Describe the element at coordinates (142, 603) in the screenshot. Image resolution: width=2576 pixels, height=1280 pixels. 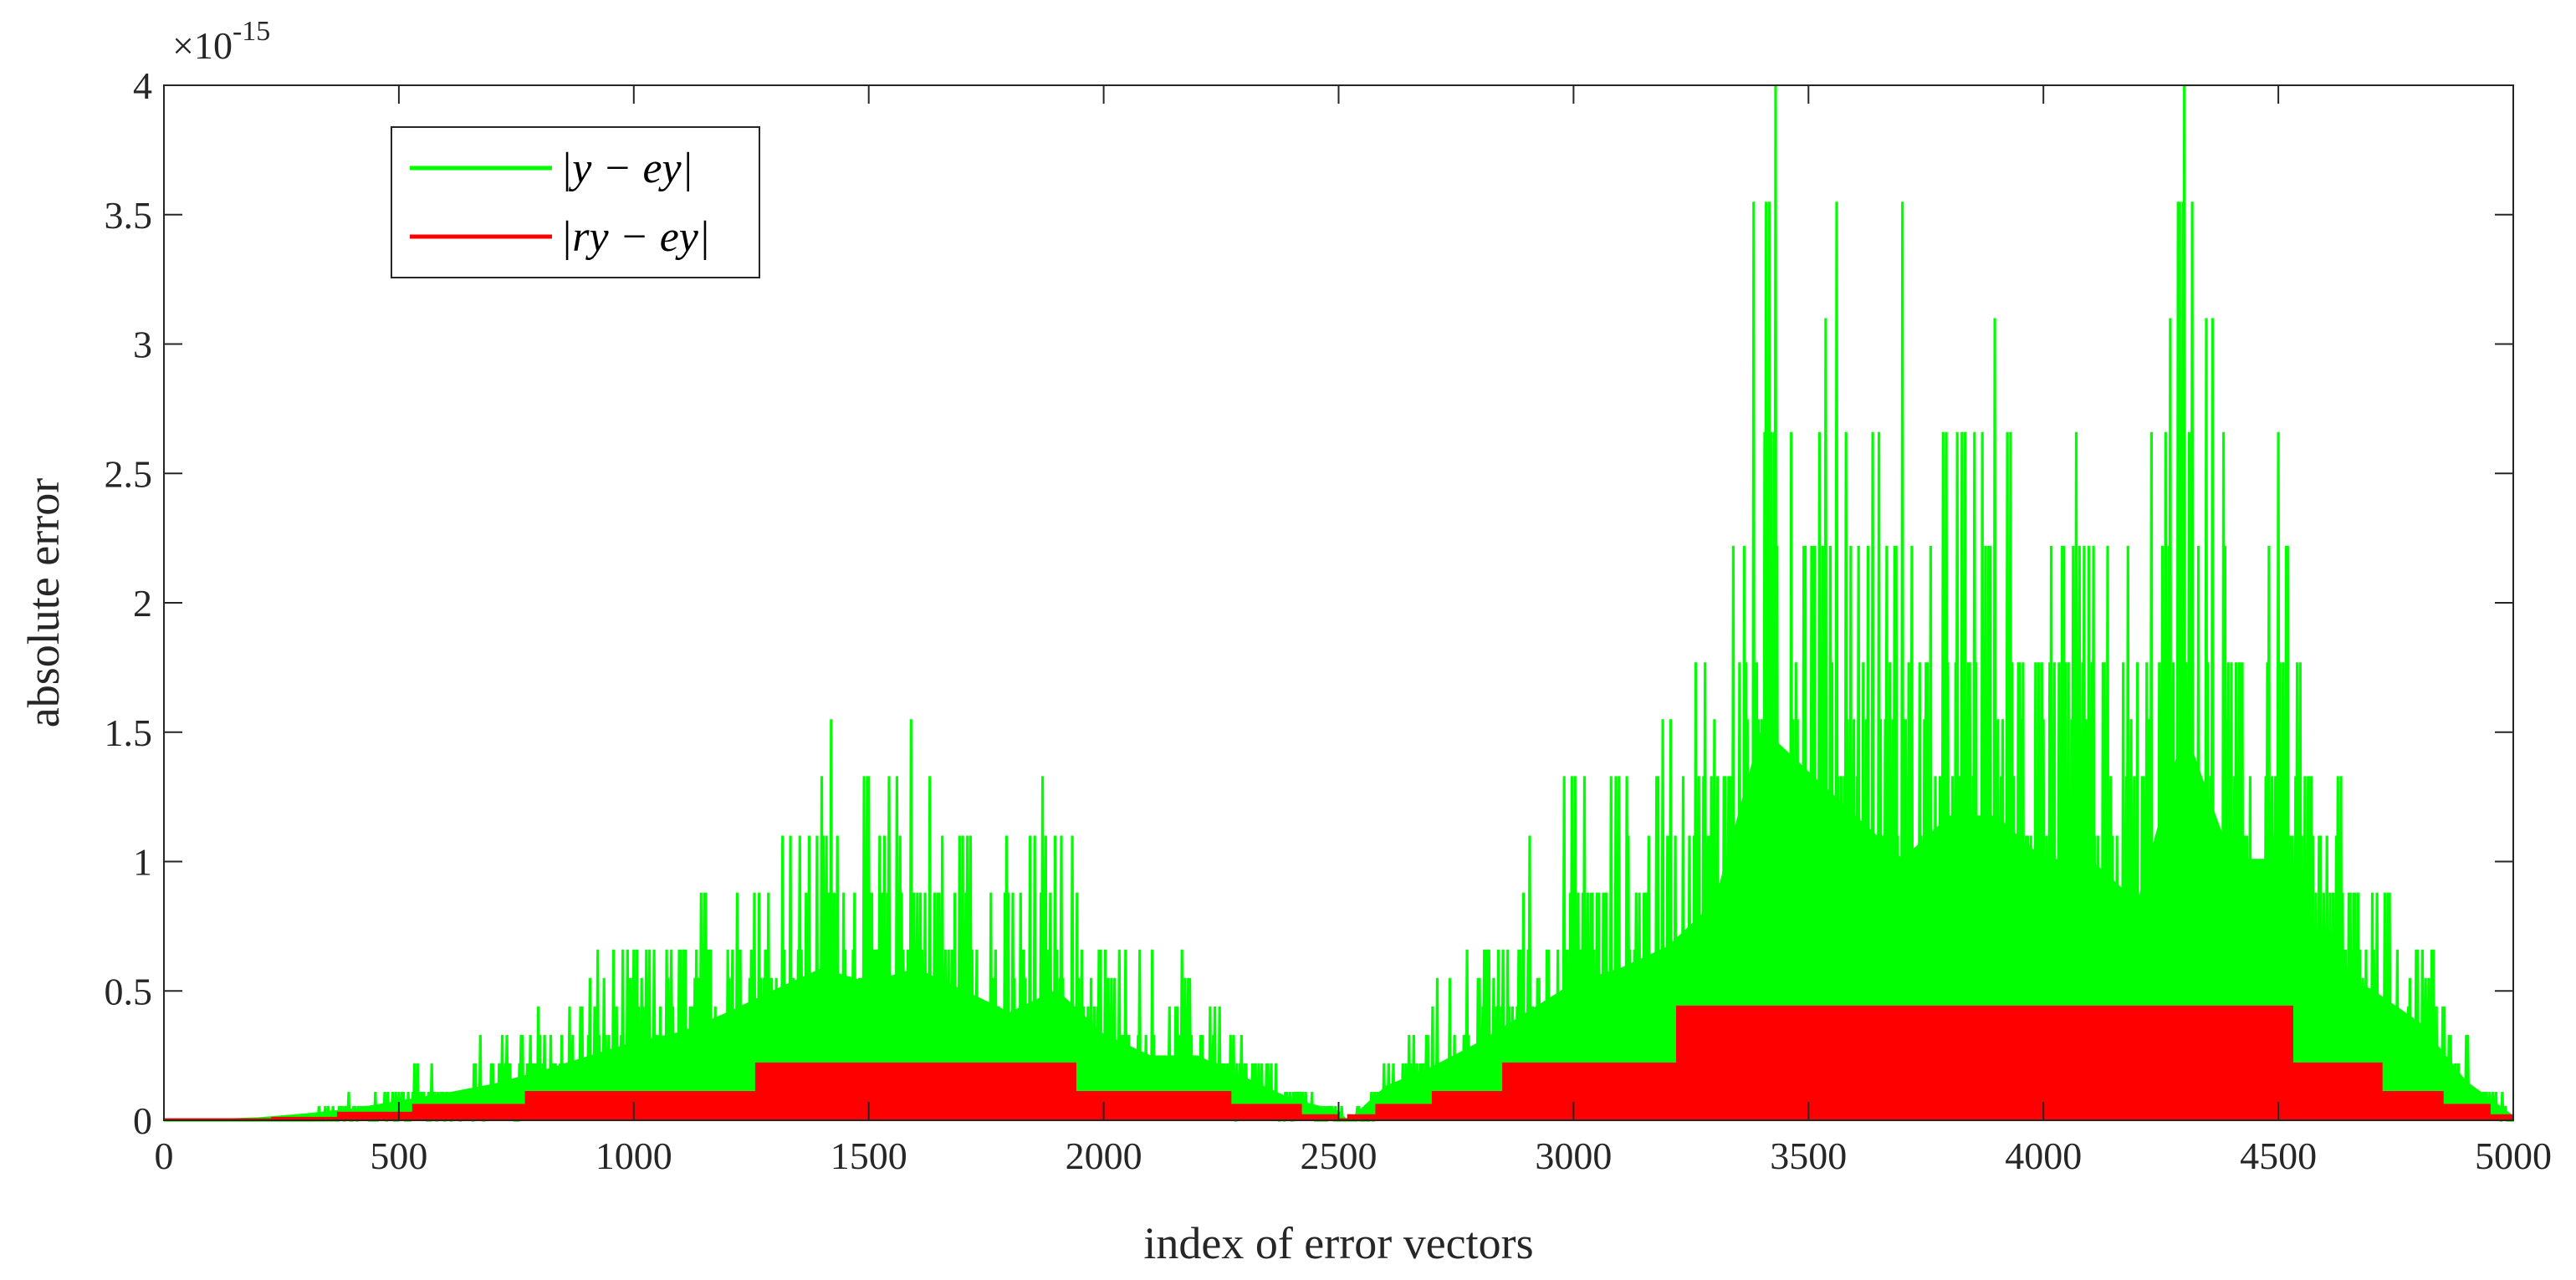
I see `y-tick-label: 2` at that location.